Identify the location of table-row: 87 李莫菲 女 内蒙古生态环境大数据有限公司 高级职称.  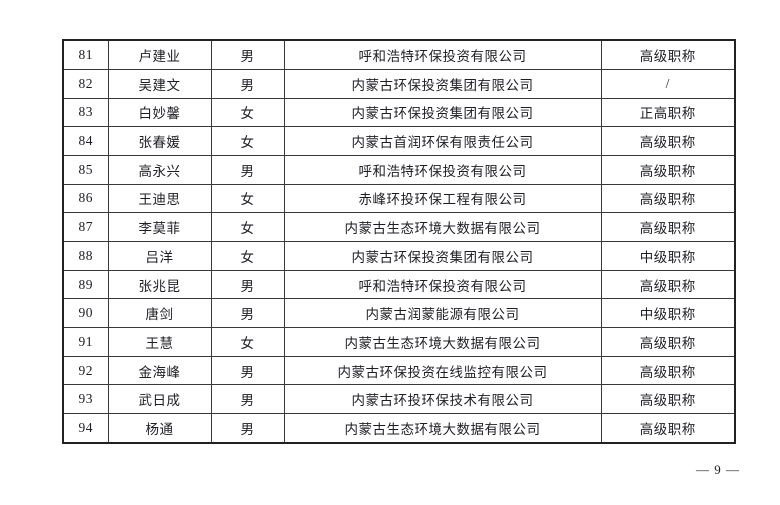
(399, 227).